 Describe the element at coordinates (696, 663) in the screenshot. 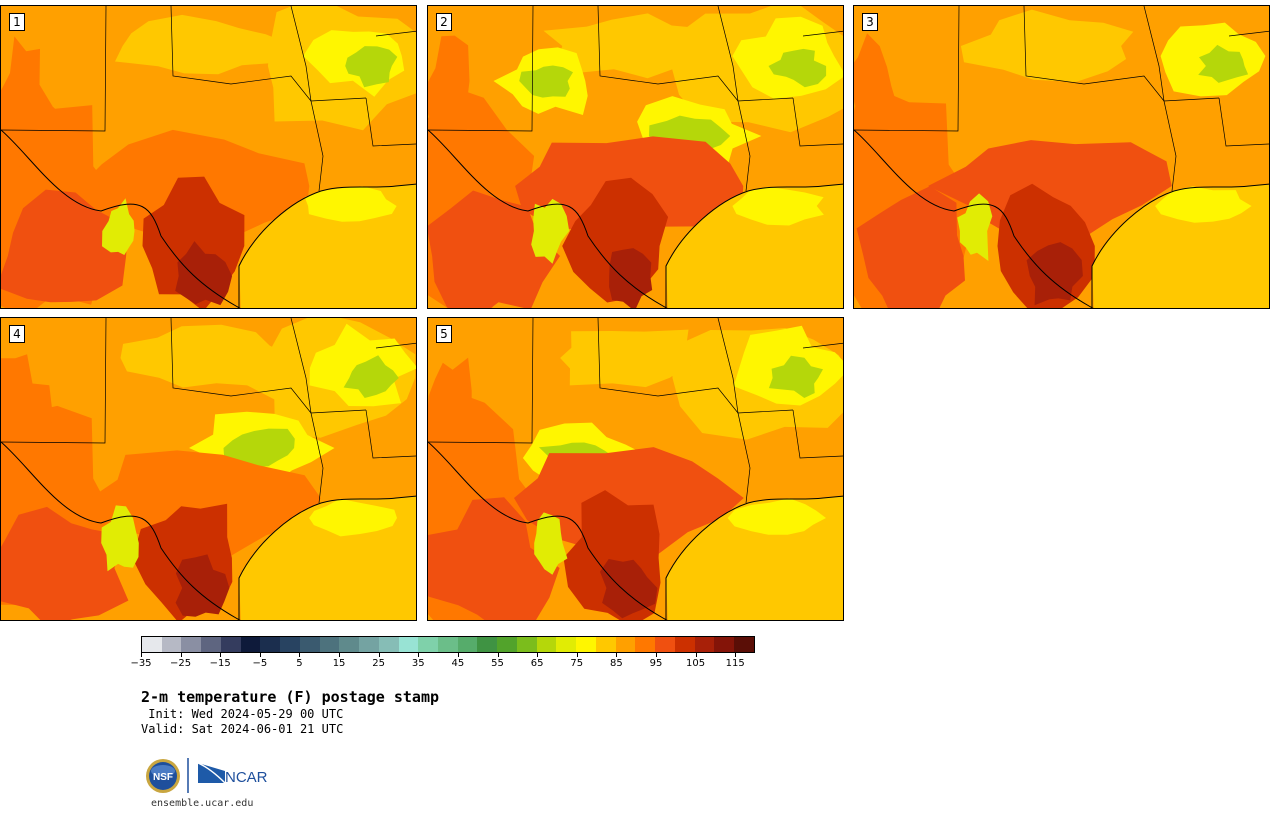

I see `colorbar-tick-label: 105` at that location.